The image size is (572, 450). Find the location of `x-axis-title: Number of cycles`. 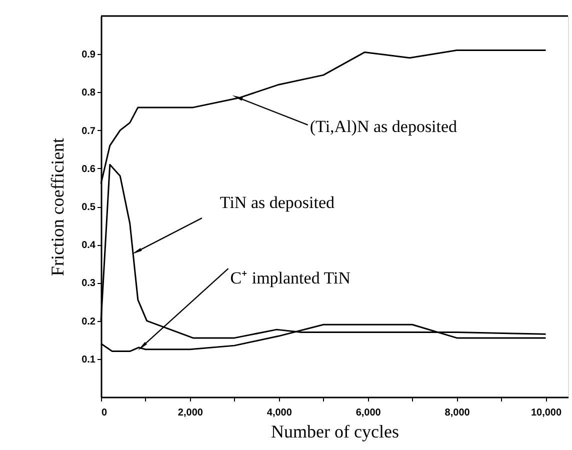

x-axis-title: Number of cycles is located at coordinates (335, 432).